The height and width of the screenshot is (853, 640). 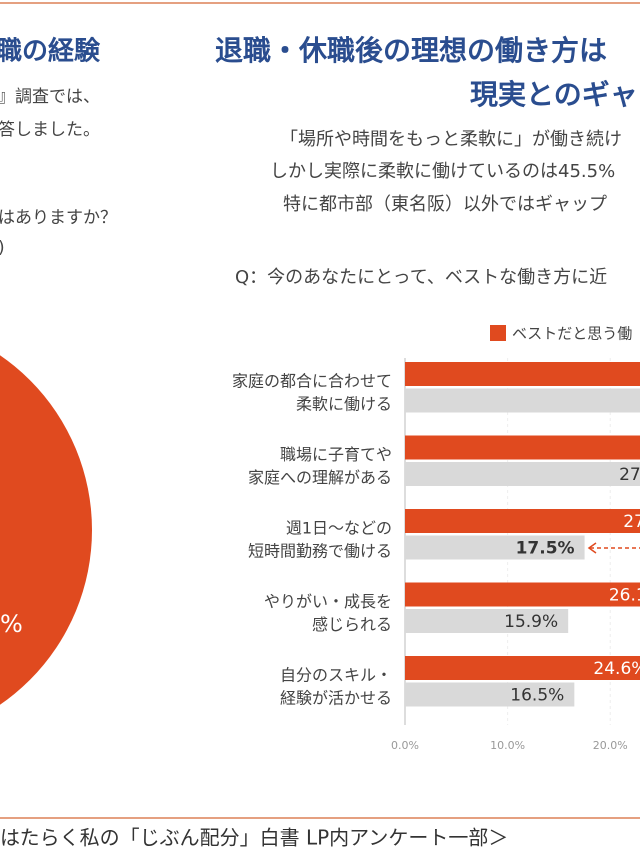 What do you see at coordinates (336, 454) in the screenshot?
I see `category-label: 職場に子育てや` at bounding box center [336, 454].